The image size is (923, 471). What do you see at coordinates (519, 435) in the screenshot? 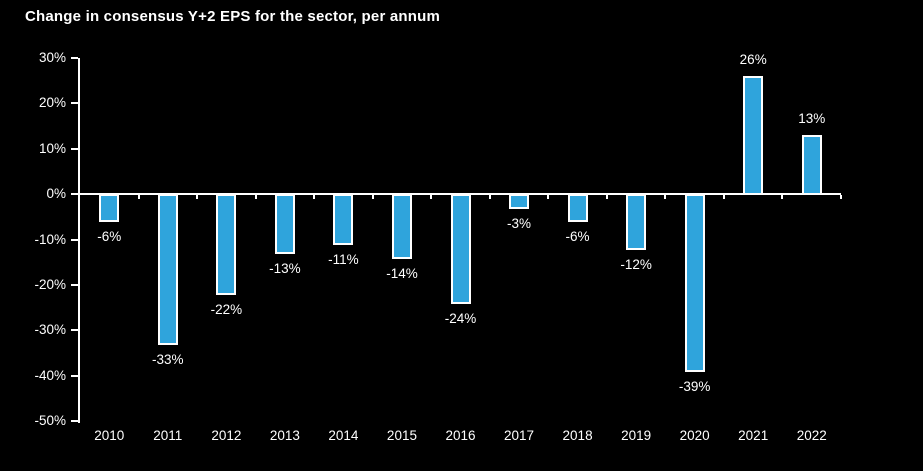
I see `x-tick-label: 2017` at bounding box center [519, 435].